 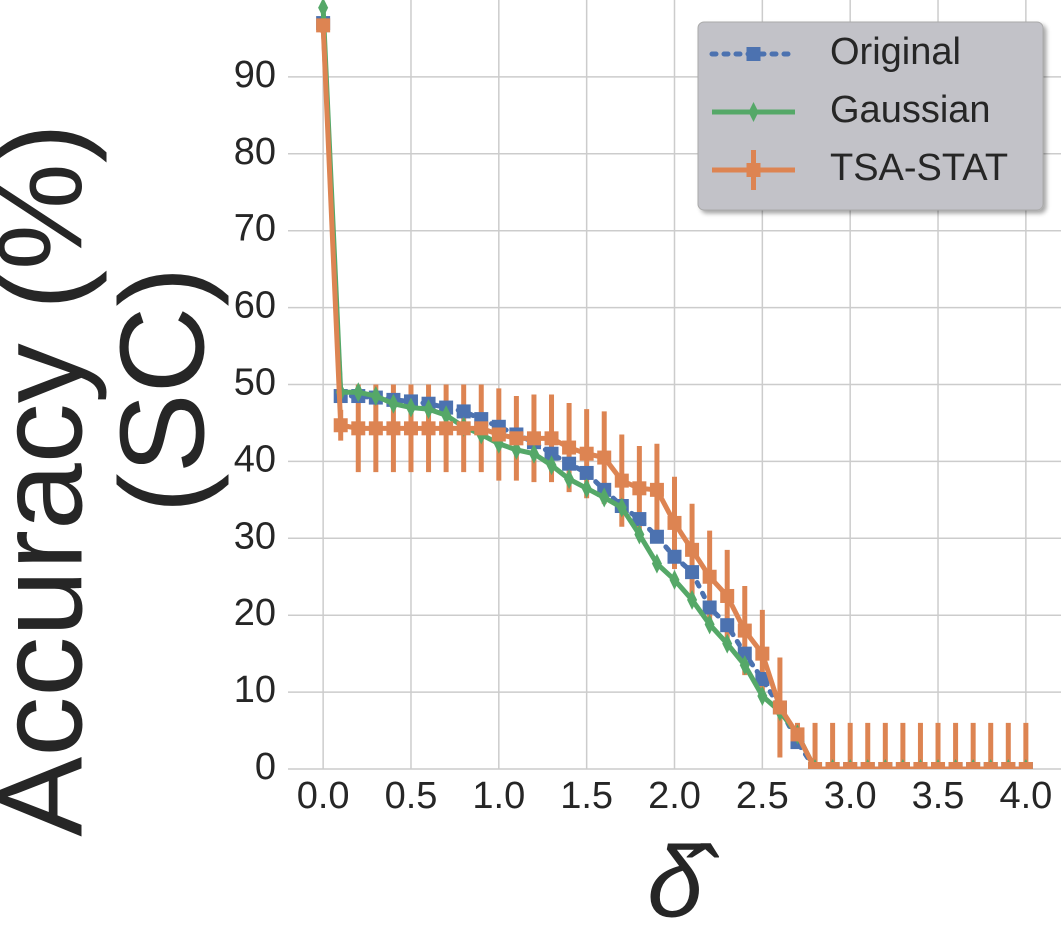 I want to click on x-tick-label: 3.5, so click(x=938, y=796).